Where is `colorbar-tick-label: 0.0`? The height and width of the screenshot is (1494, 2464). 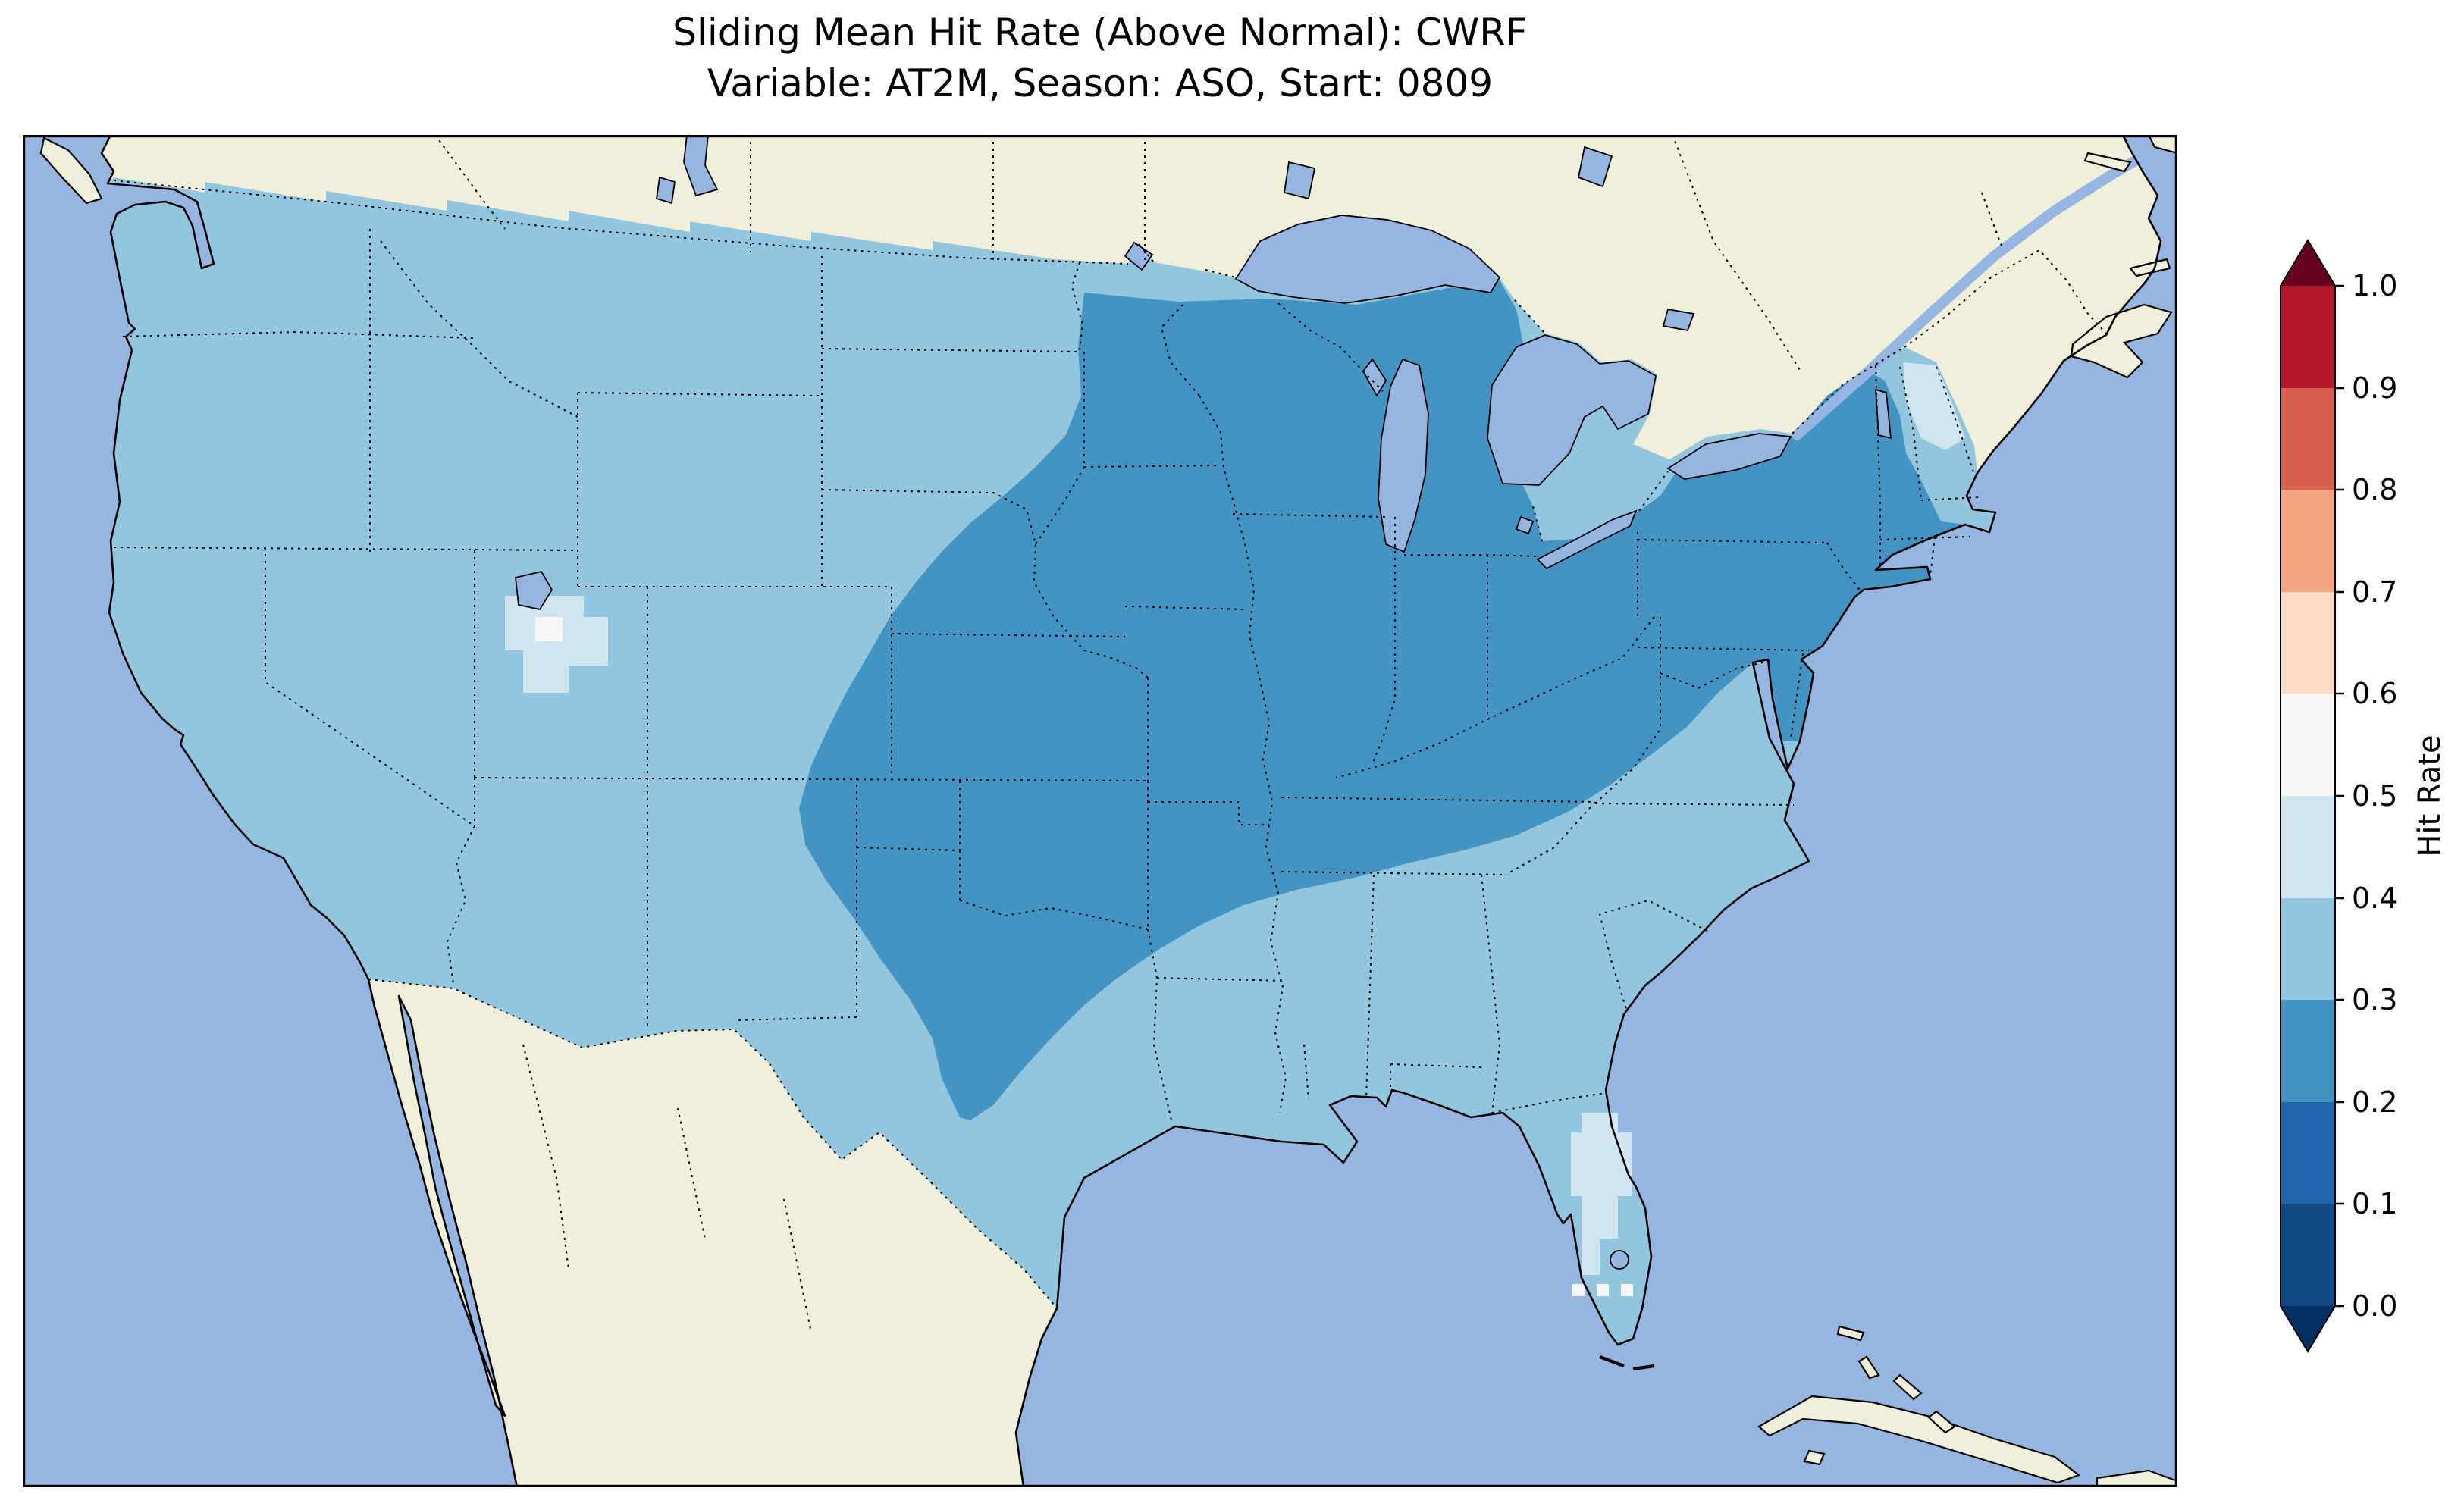 colorbar-tick-label: 0.0 is located at coordinates (2374, 1306).